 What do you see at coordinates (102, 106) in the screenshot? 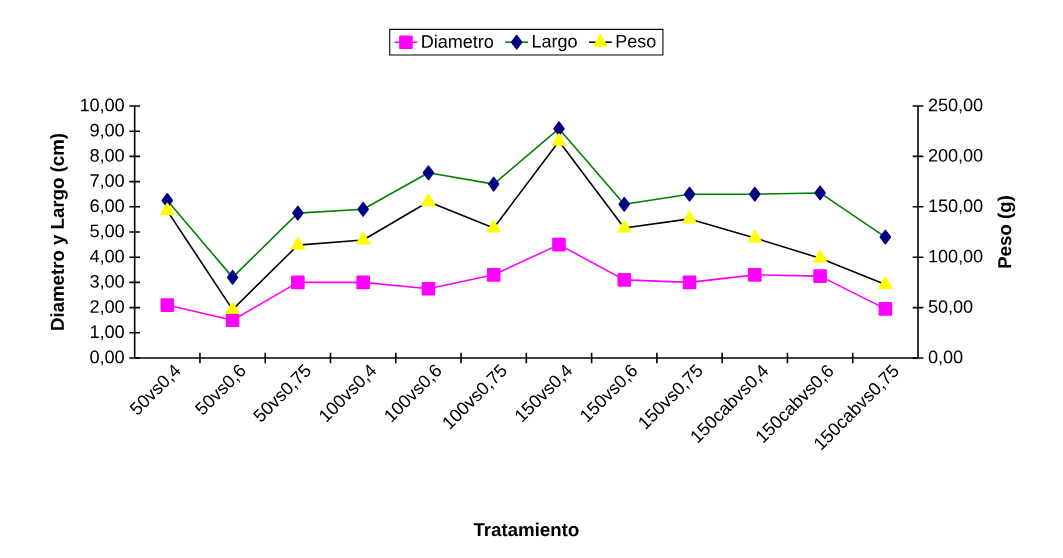
I see `y-tick-label: 10,00` at bounding box center [102, 106].